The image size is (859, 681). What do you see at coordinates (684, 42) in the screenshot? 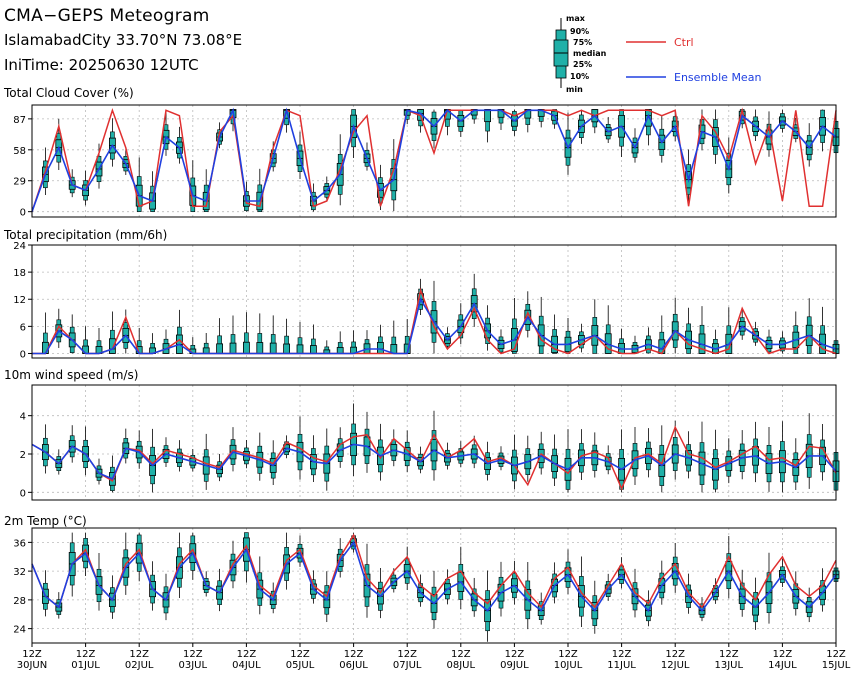
I see `legend-ctrl-label: Ctrl` at bounding box center [684, 42].